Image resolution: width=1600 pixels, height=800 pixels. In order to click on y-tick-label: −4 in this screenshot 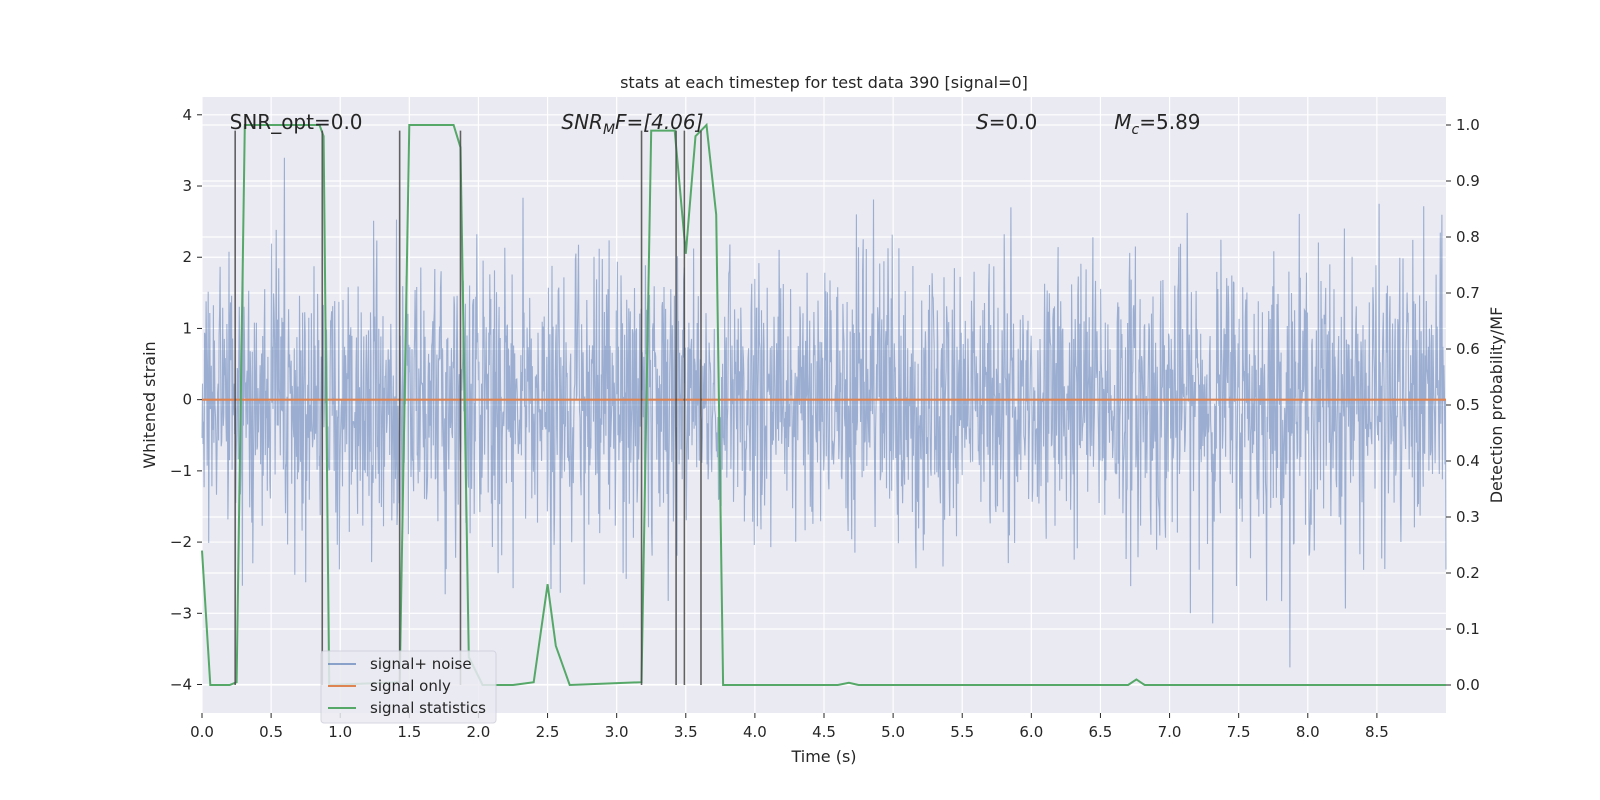, I will do `click(181, 685)`.